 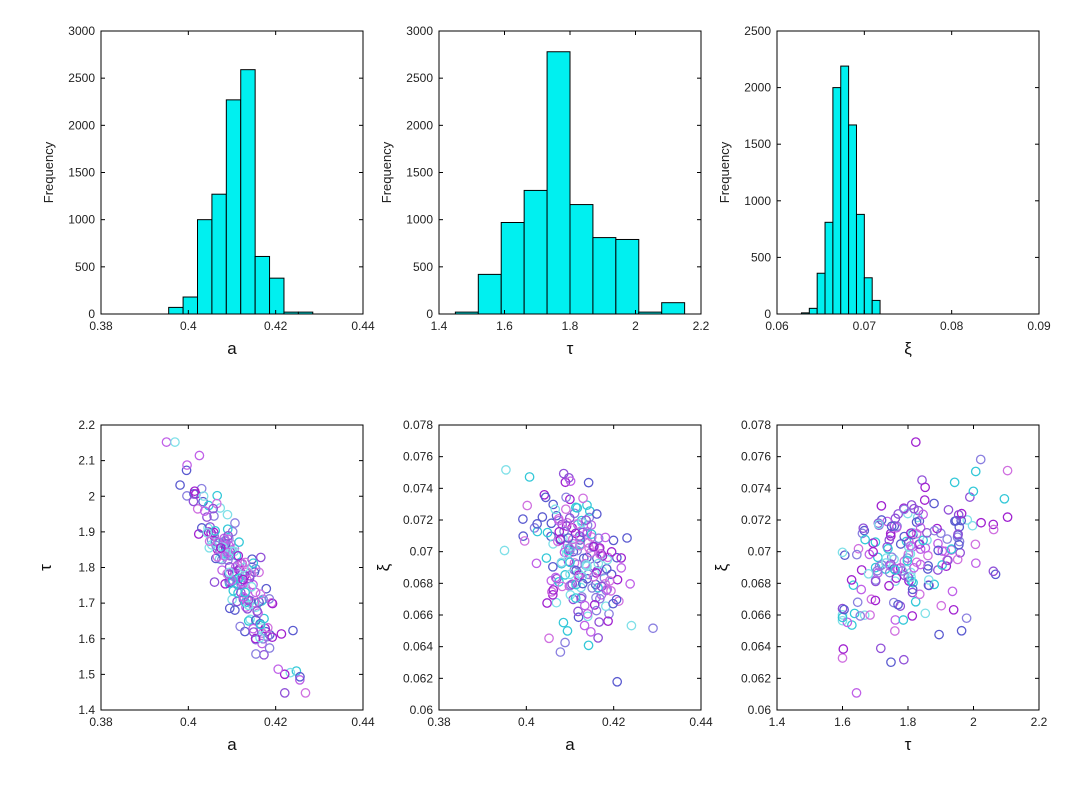 I want to click on x-tick-label: 1.6, so click(x=504, y=326).